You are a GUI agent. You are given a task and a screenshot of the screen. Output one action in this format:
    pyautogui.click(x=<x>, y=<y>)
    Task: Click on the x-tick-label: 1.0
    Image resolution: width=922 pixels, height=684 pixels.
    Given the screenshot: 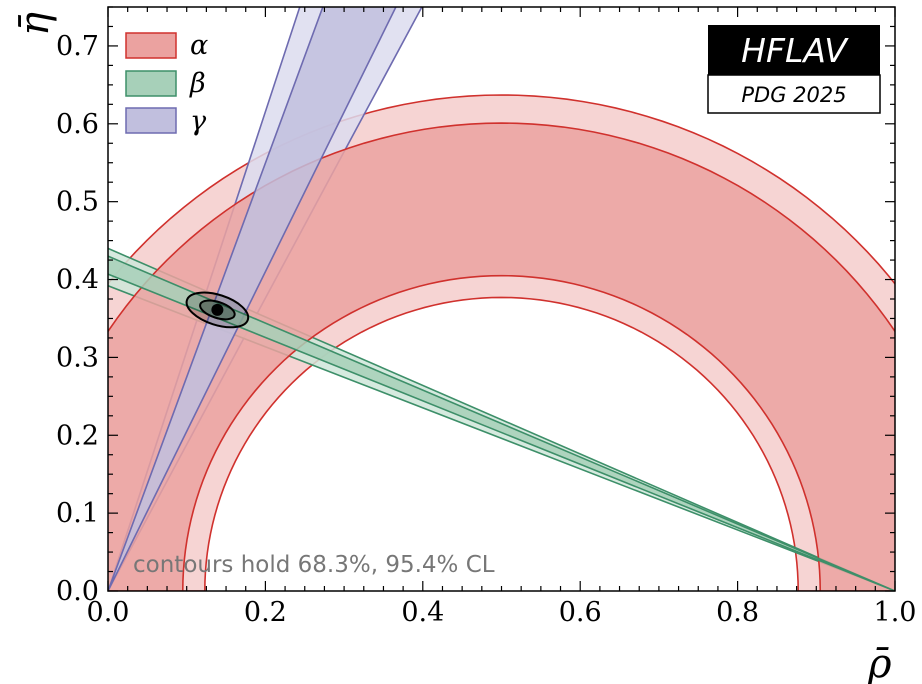 What is the action you would take?
    pyautogui.click(x=895, y=612)
    